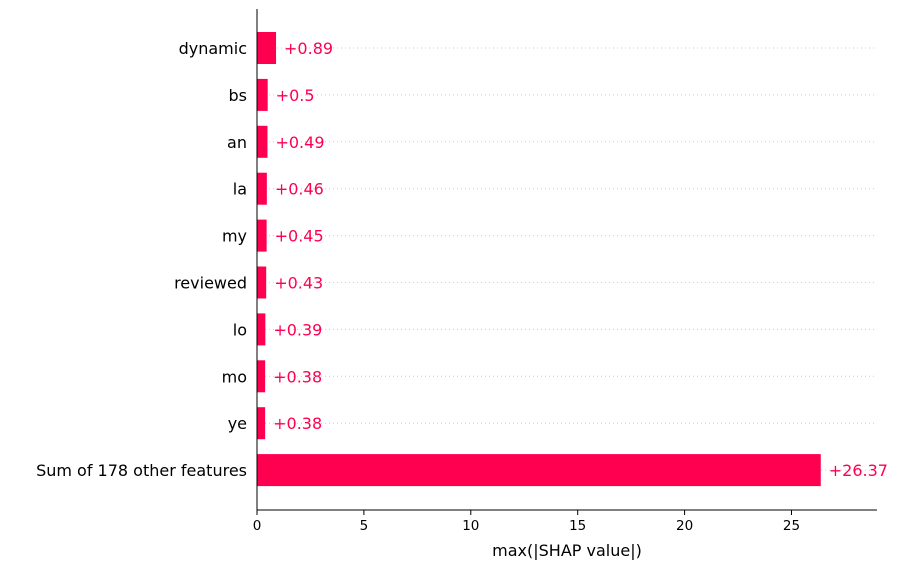 Image resolution: width=897 pixels, height=568 pixels. I want to click on x-tick-label: 20, so click(684, 526).